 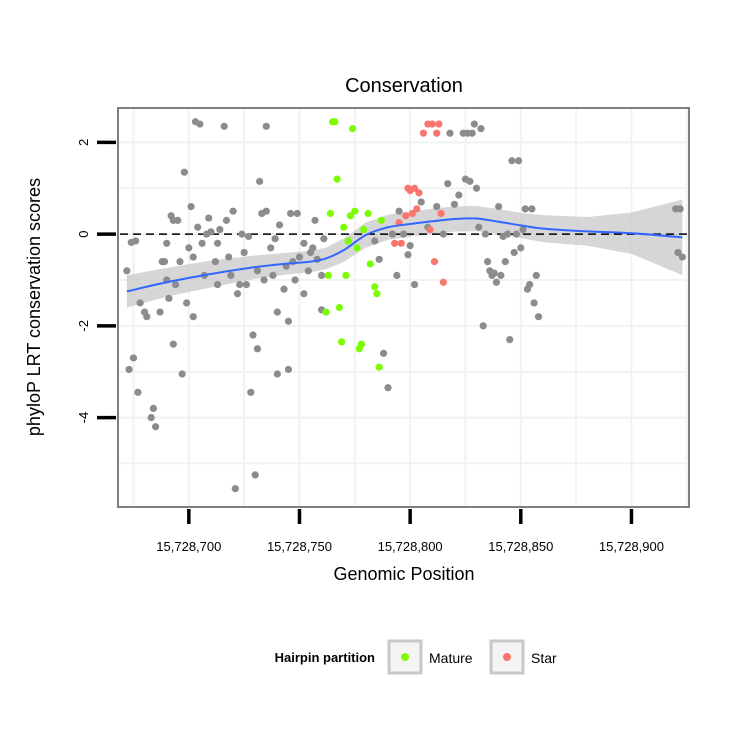 I want to click on smooth-line-path, so click(x=404, y=255).